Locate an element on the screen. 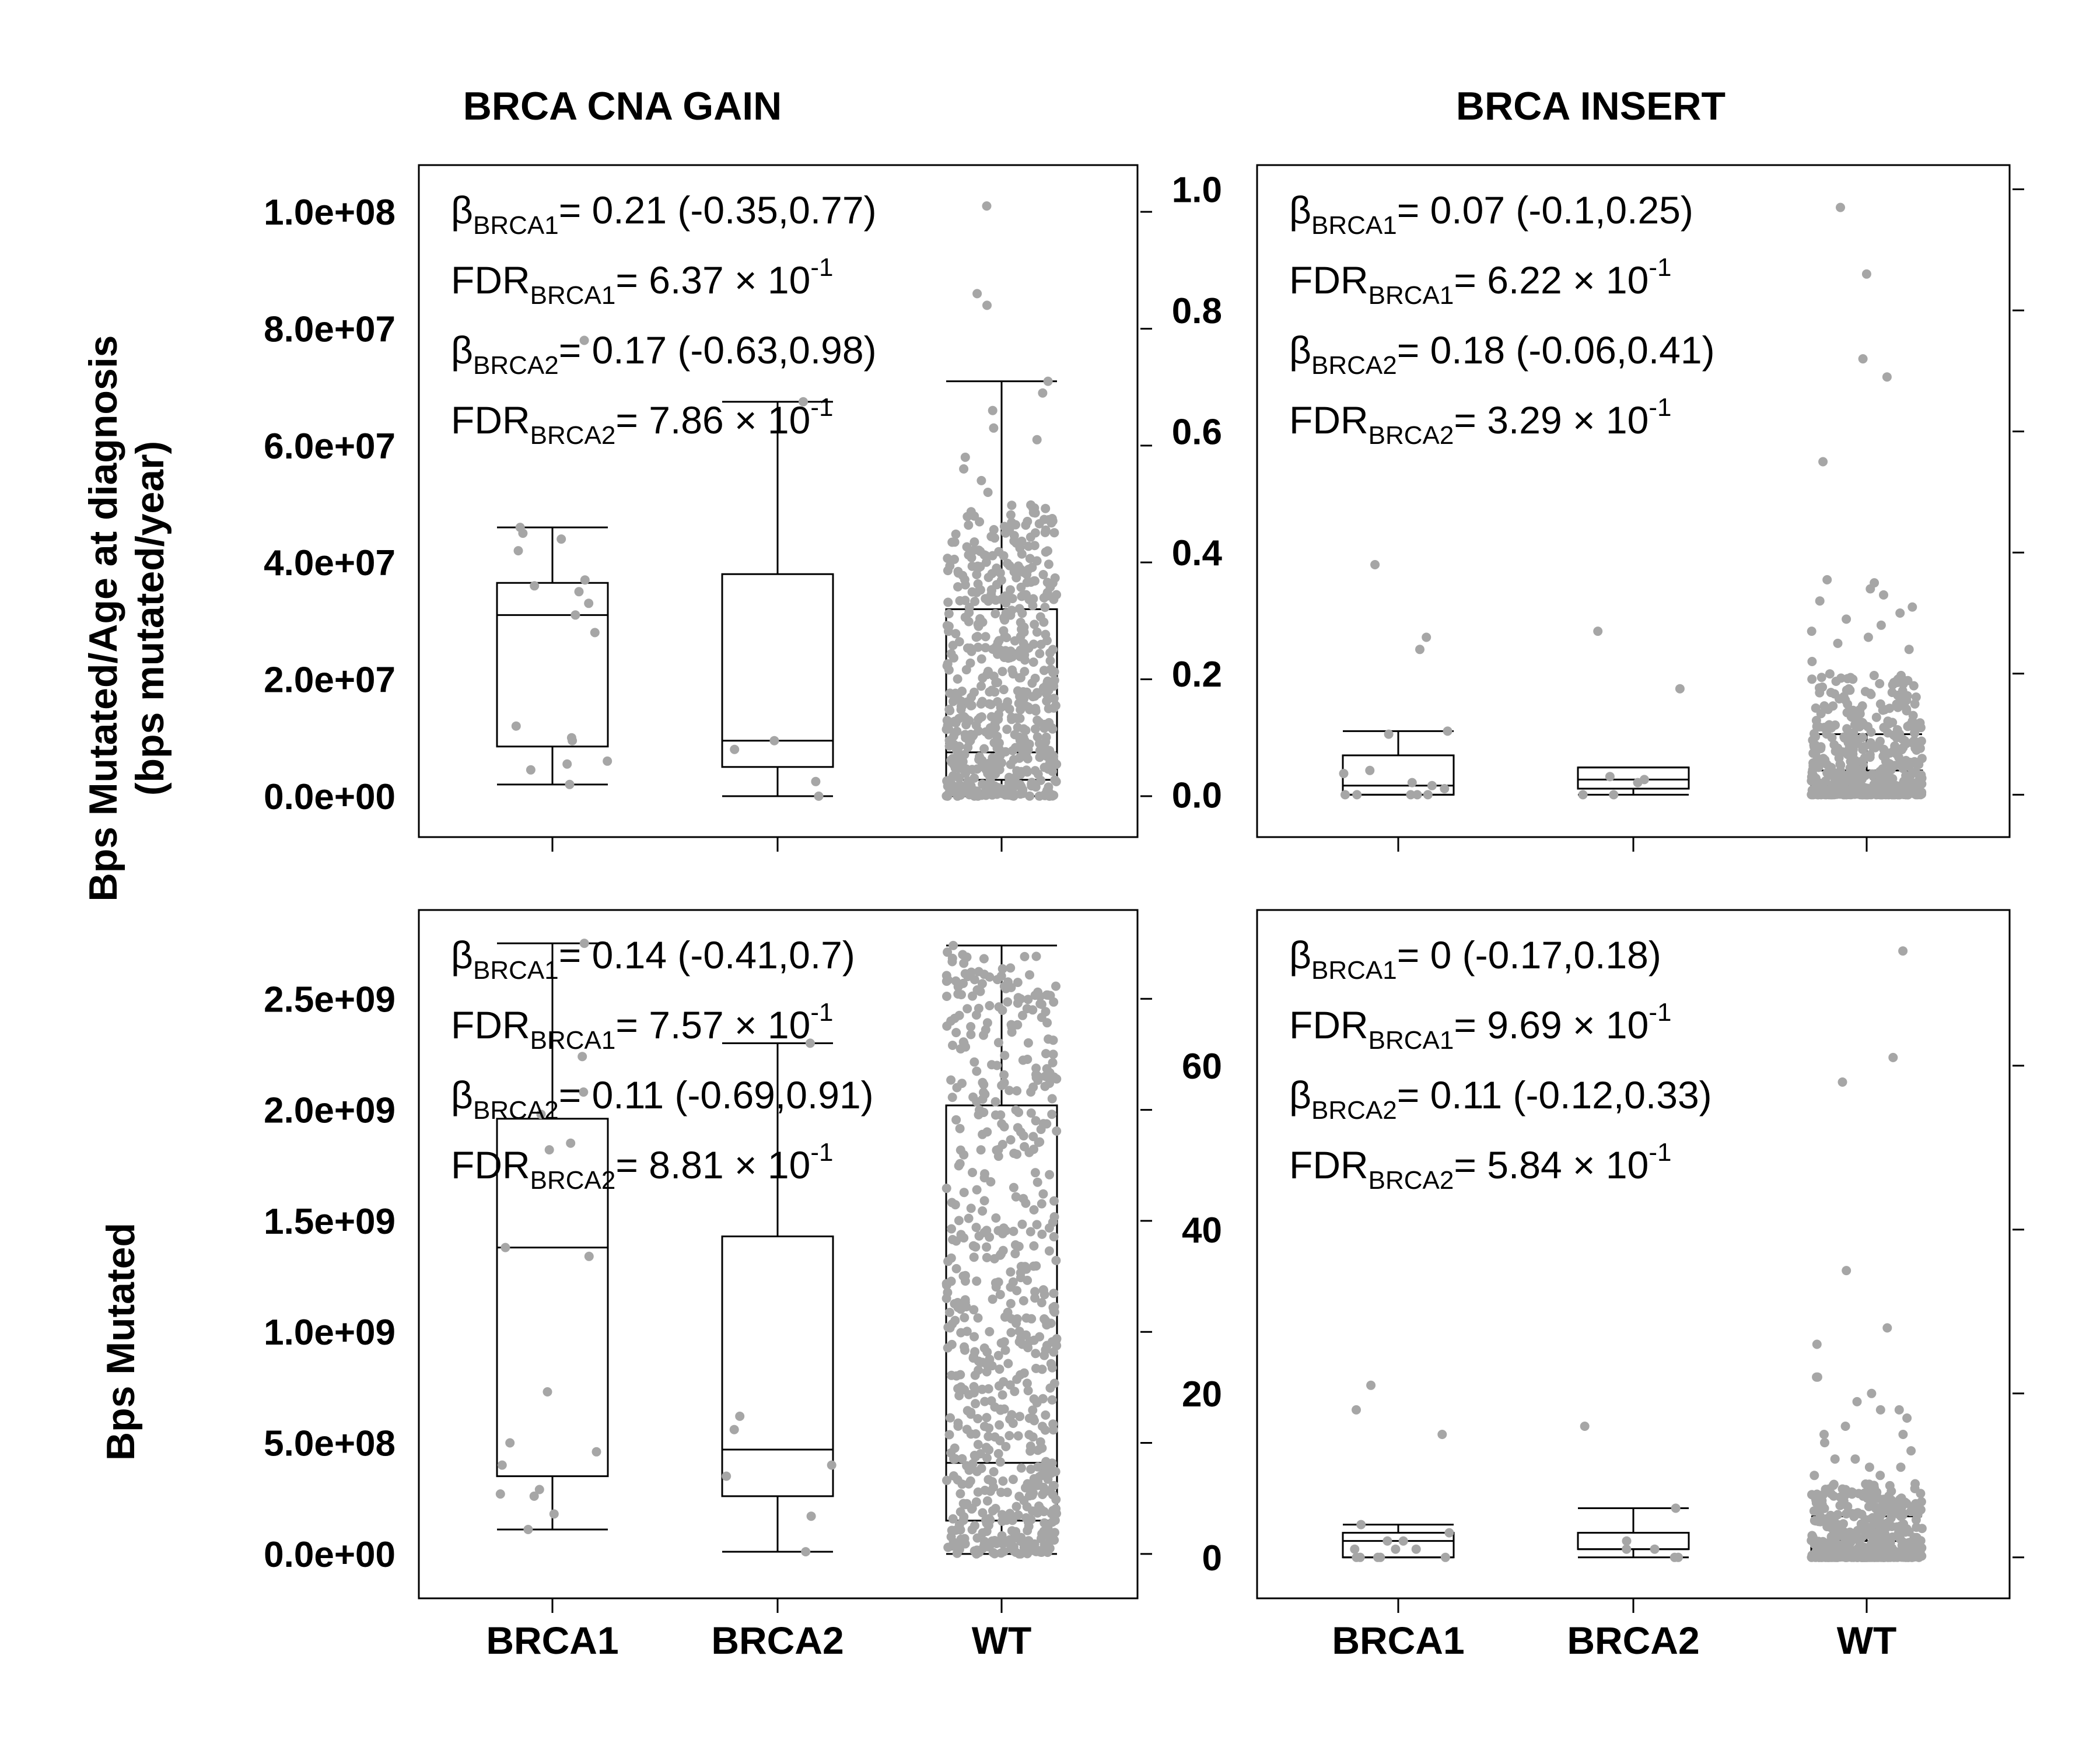 Image resolution: width=2100 pixels, height=1750 pixels. y-tick-label: 8.0e+07 is located at coordinates (330, 329).